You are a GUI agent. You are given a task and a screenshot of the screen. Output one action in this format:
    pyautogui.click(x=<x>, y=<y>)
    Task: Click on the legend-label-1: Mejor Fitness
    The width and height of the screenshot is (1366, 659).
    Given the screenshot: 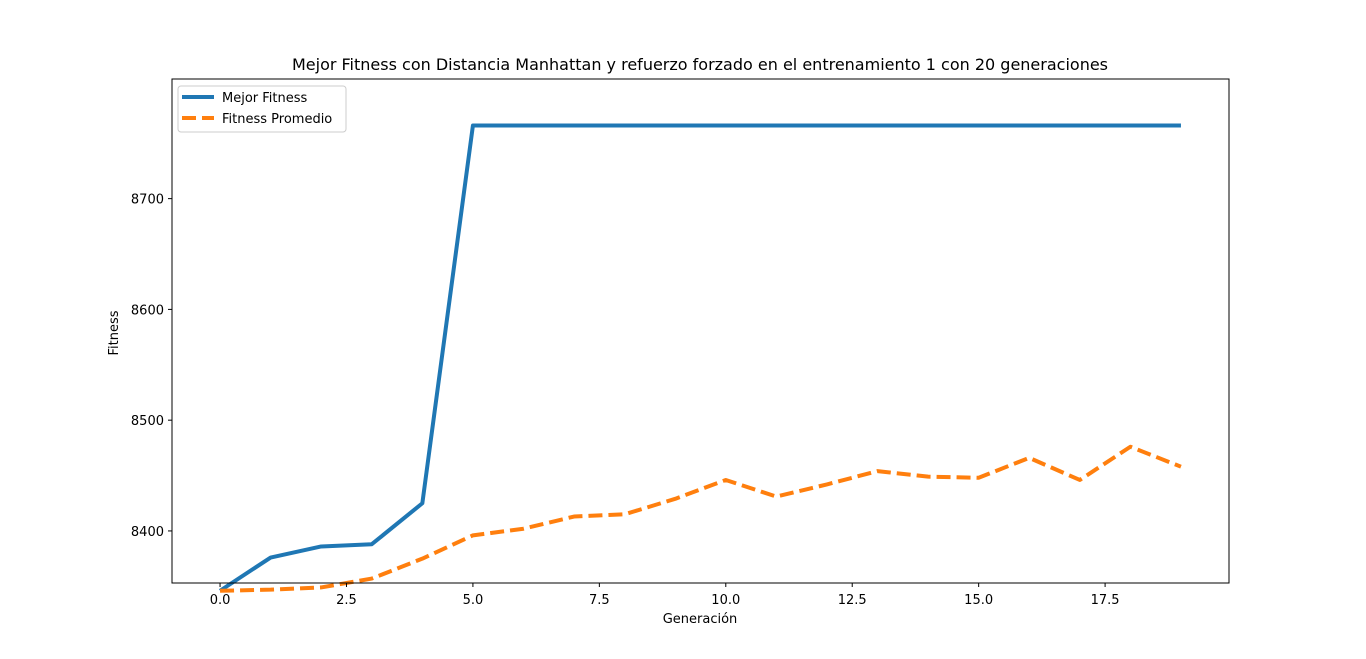 What is the action you would take?
    pyautogui.click(x=265, y=98)
    